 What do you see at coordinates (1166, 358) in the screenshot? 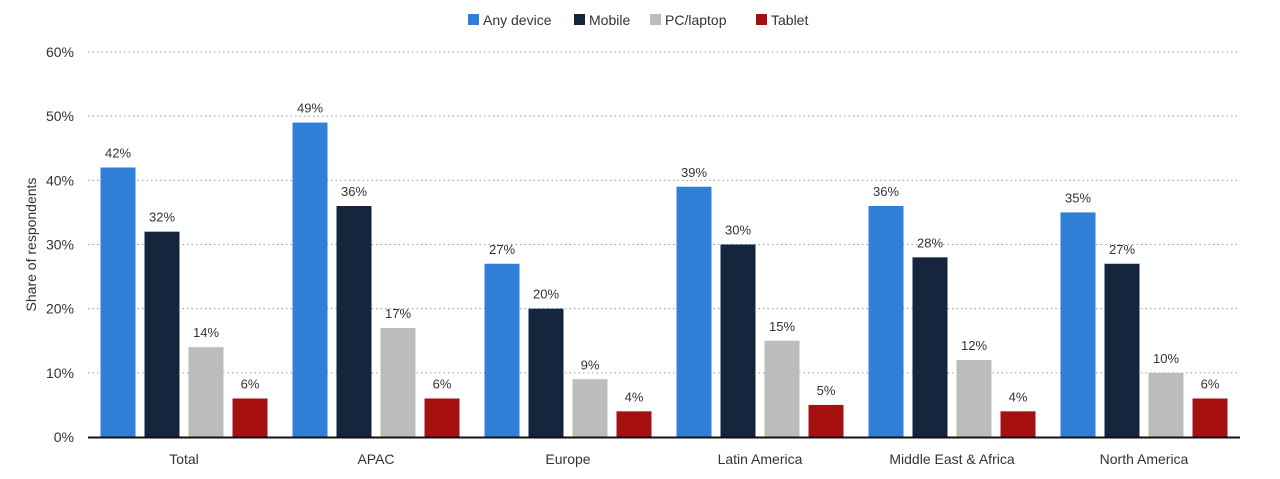
I see `data-label: 10%` at bounding box center [1166, 358].